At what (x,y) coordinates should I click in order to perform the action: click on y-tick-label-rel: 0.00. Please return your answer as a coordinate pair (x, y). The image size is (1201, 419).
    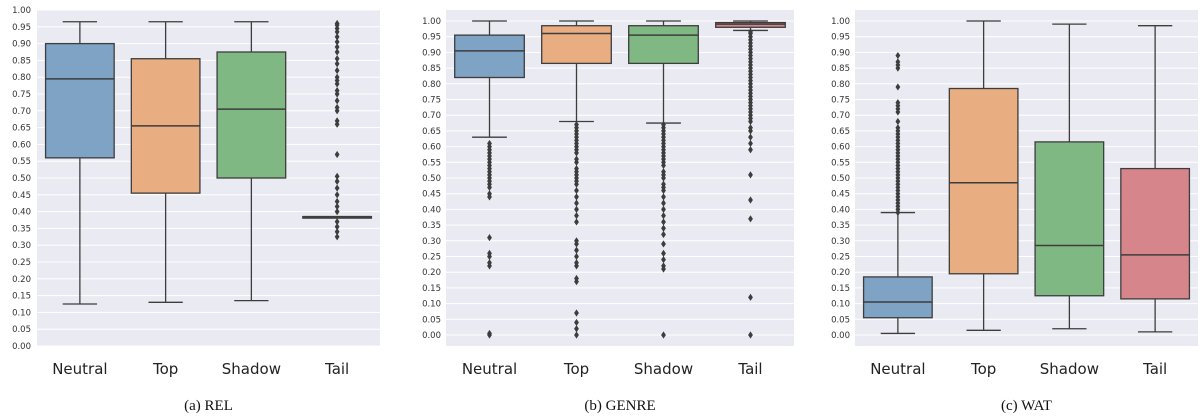
    Looking at the image, I should click on (21, 347).